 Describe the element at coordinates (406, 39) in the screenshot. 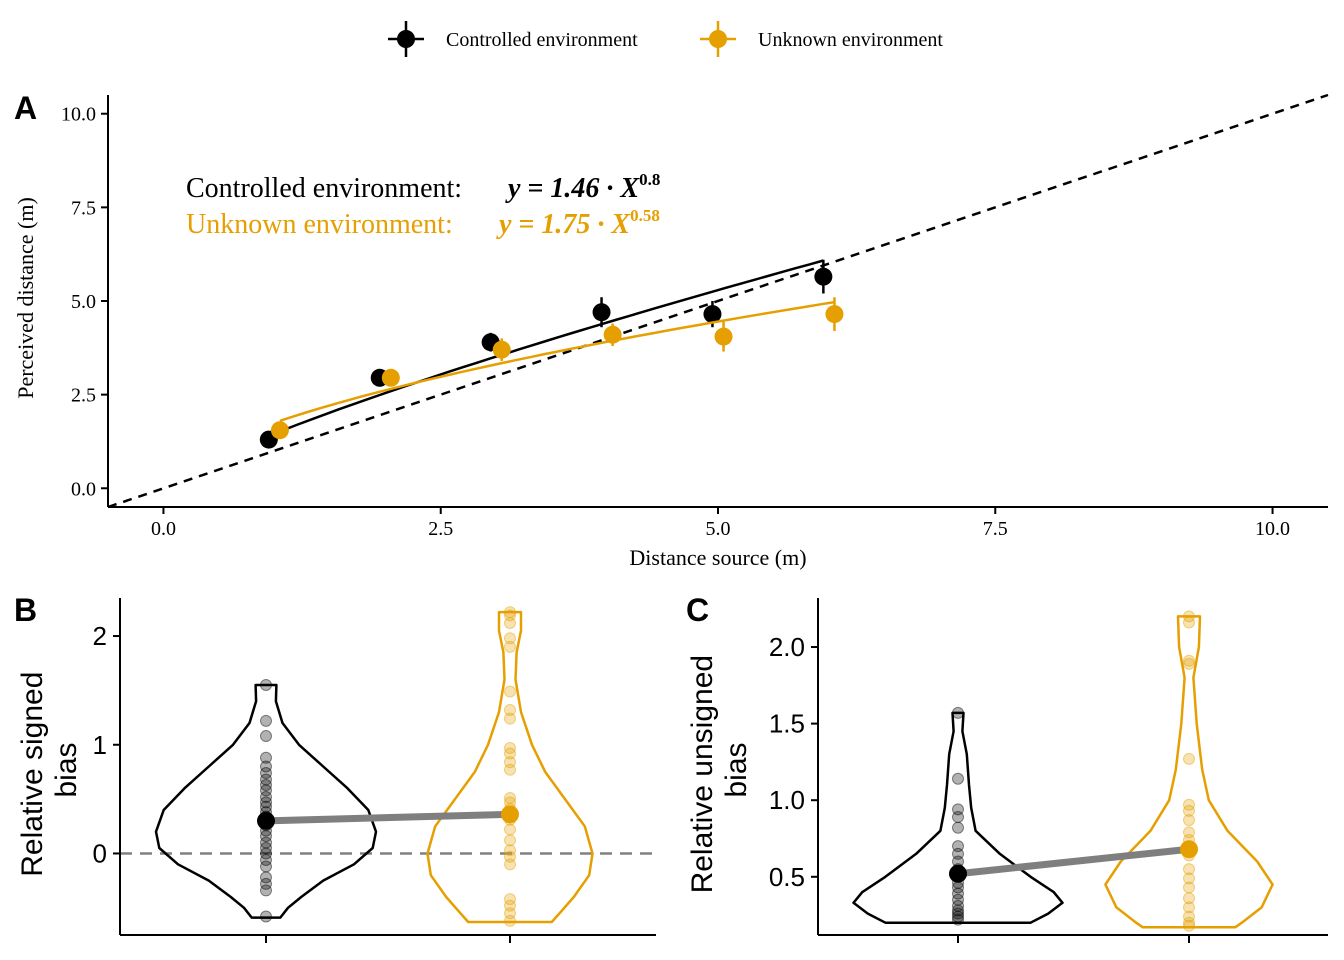

I see `legend-controlled-marker` at that location.